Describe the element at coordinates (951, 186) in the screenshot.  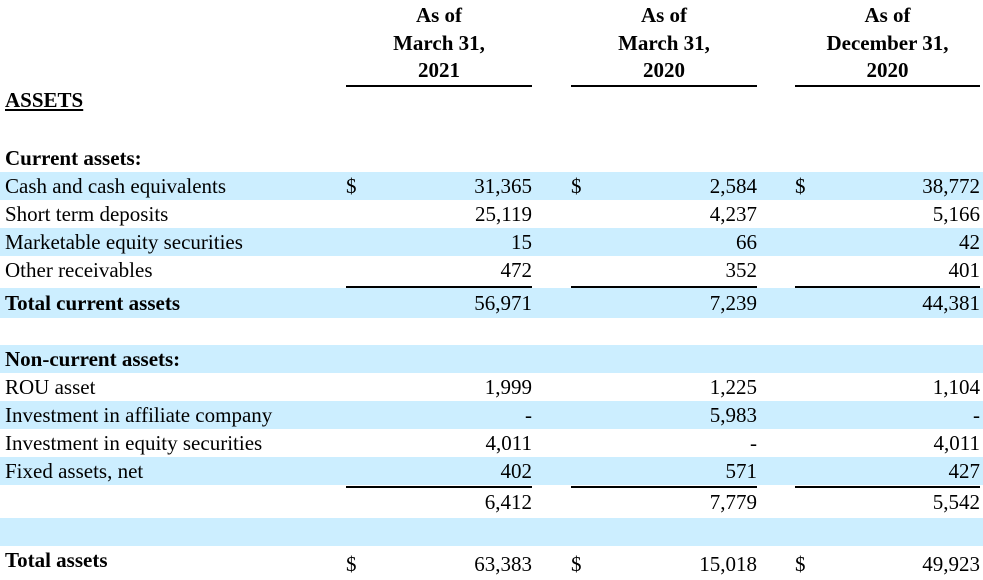
I see `value: 38,772` at that location.